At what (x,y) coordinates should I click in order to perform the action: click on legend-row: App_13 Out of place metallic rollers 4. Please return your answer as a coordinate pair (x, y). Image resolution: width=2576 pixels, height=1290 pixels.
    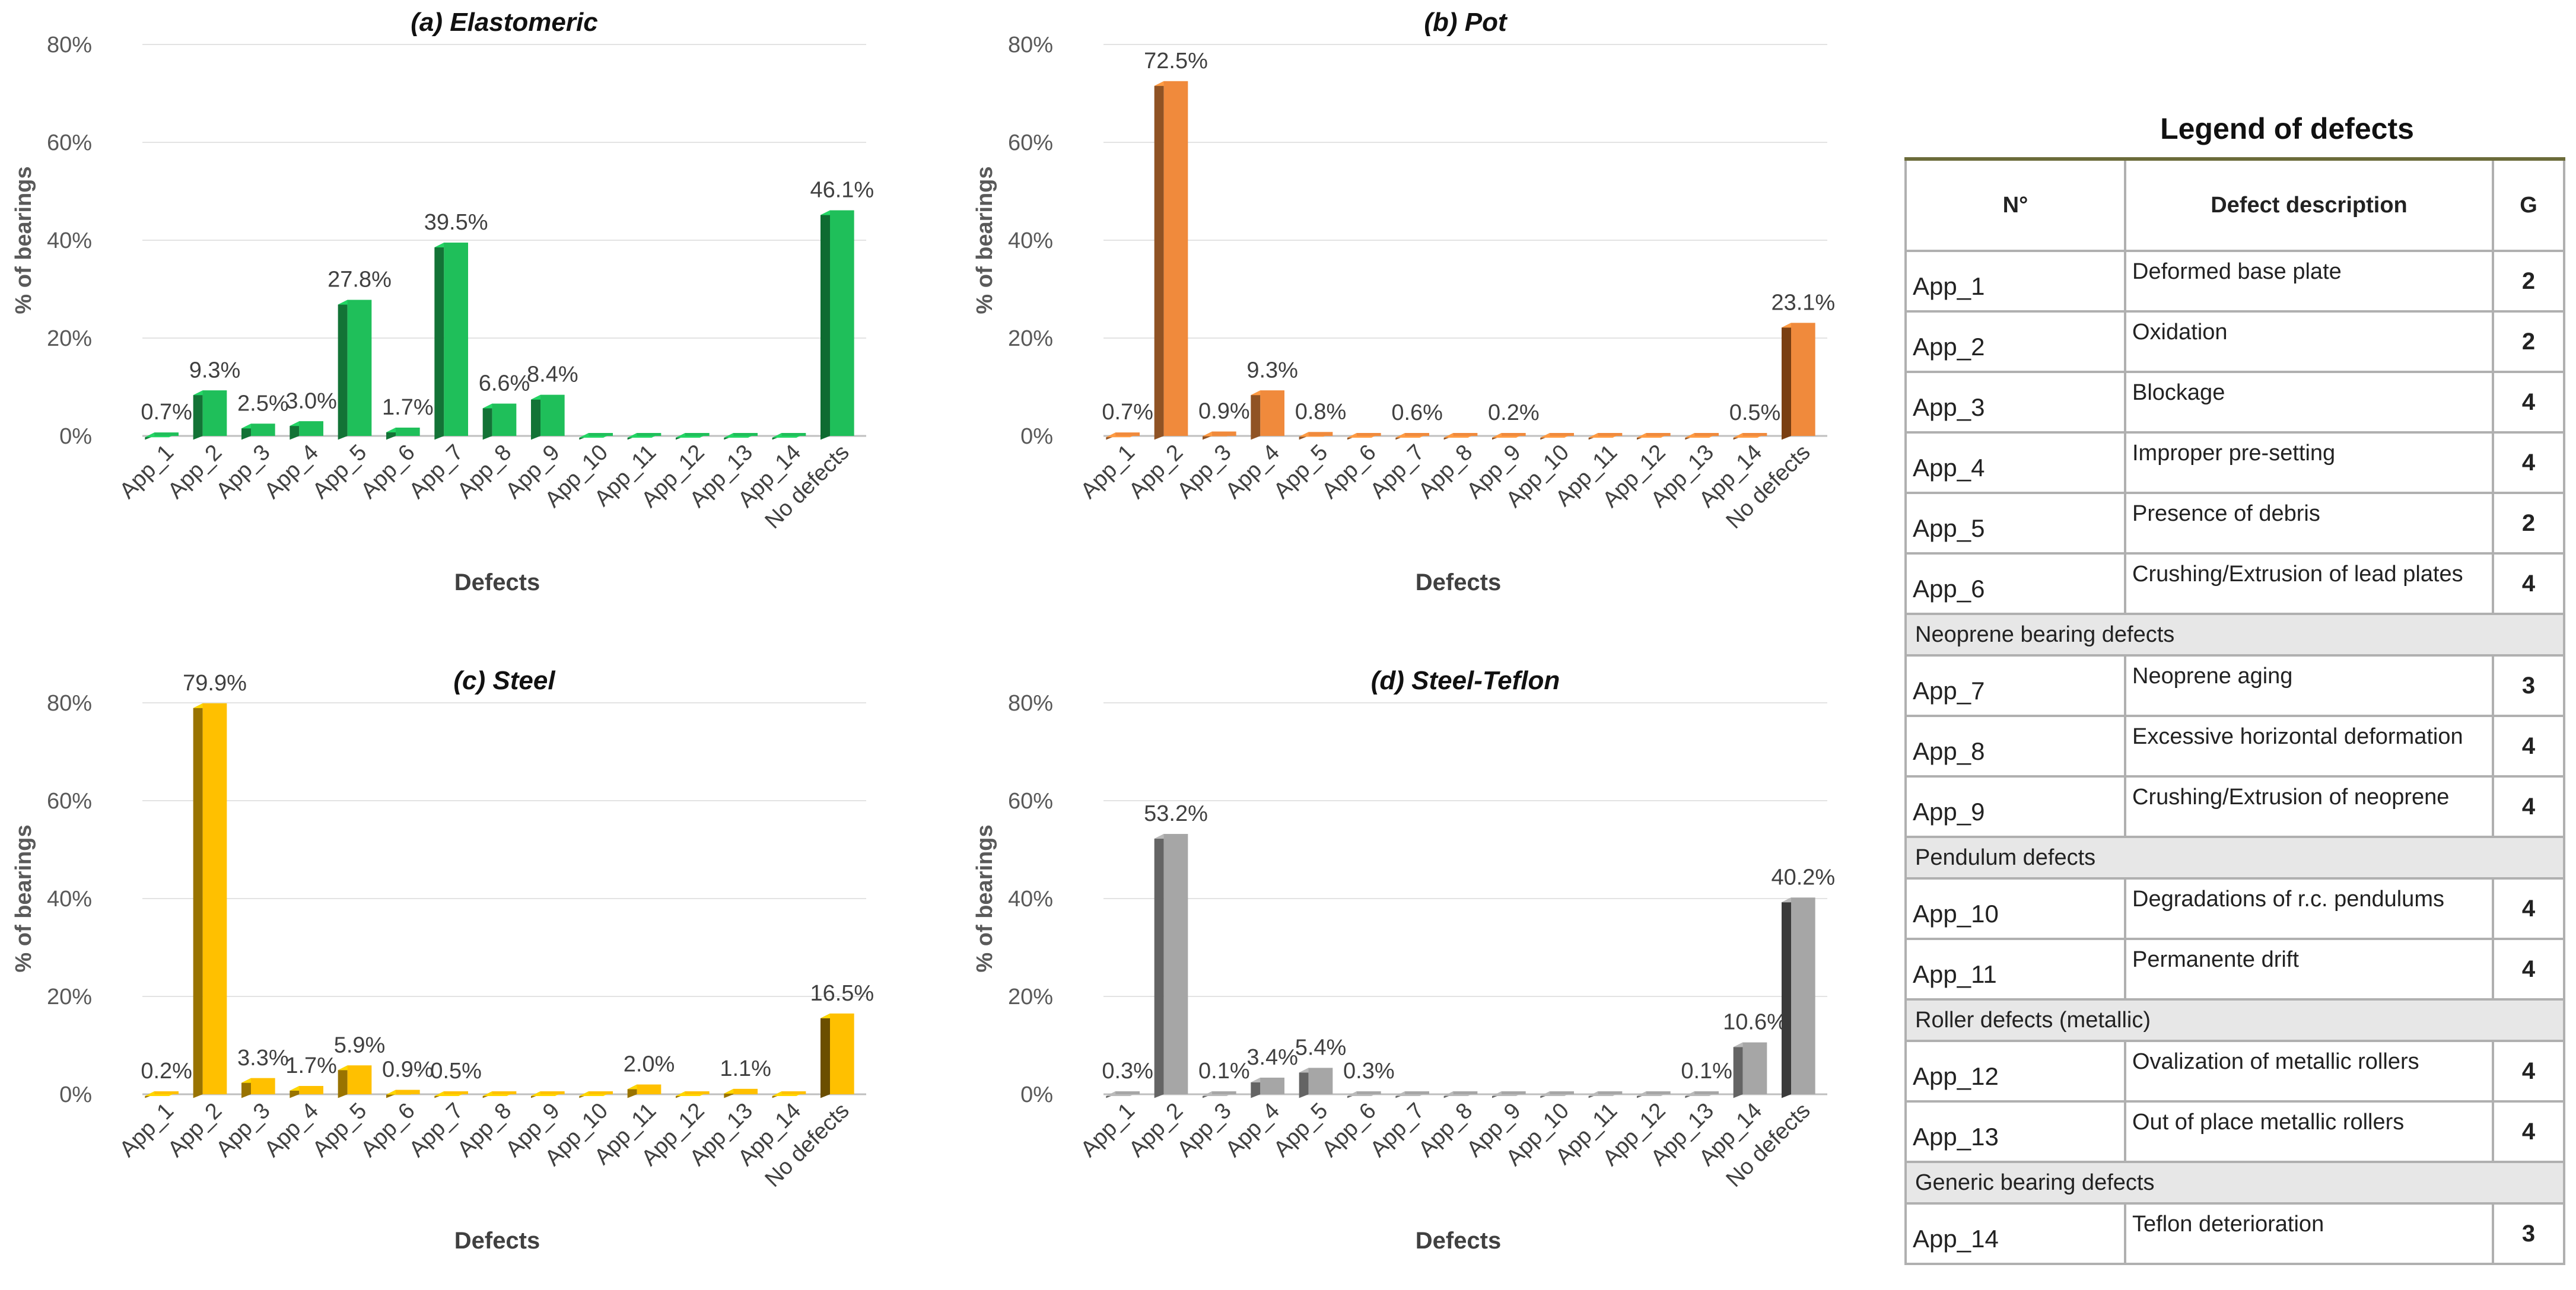
    Looking at the image, I should click on (2234, 1131).